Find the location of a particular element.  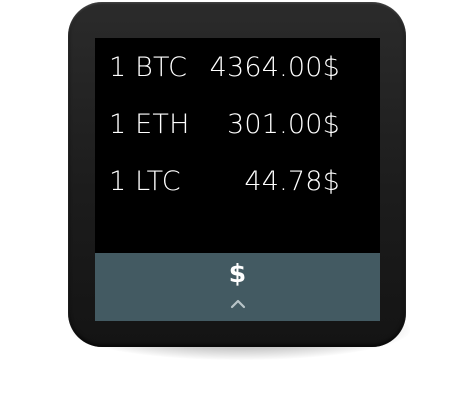

coin-price: 4364.00$ is located at coordinates (274, 67).